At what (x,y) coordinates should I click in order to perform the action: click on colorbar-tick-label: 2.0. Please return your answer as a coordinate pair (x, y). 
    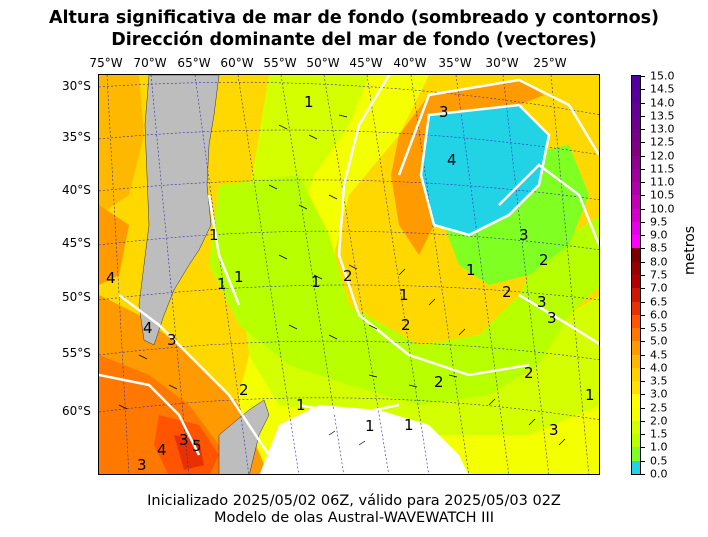
    Looking at the image, I should click on (659, 421).